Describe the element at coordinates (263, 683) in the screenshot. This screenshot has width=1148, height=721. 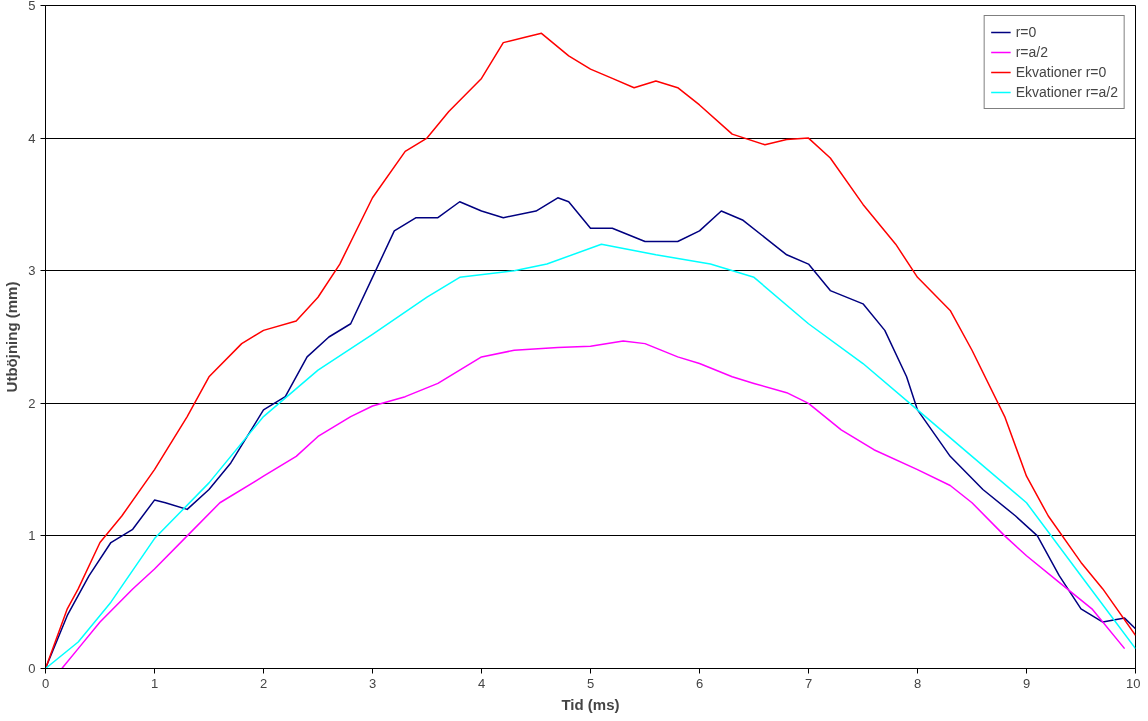
I see `x-tick-label: 2` at that location.